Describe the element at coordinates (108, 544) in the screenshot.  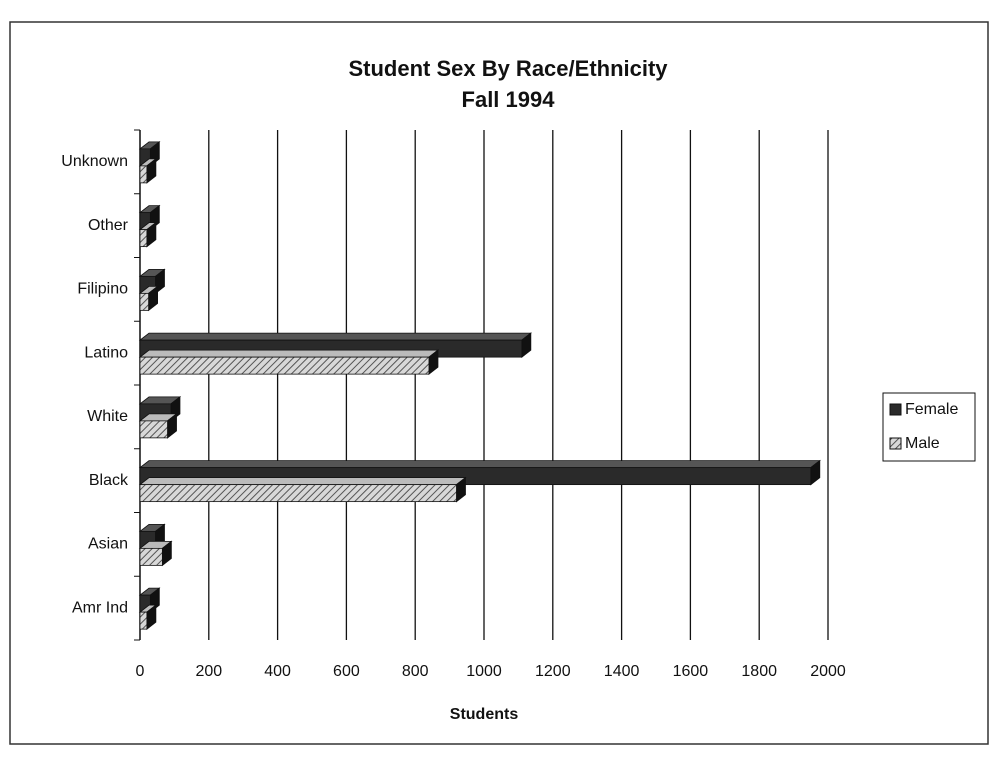
I see `y-tick-label: Asian` at that location.